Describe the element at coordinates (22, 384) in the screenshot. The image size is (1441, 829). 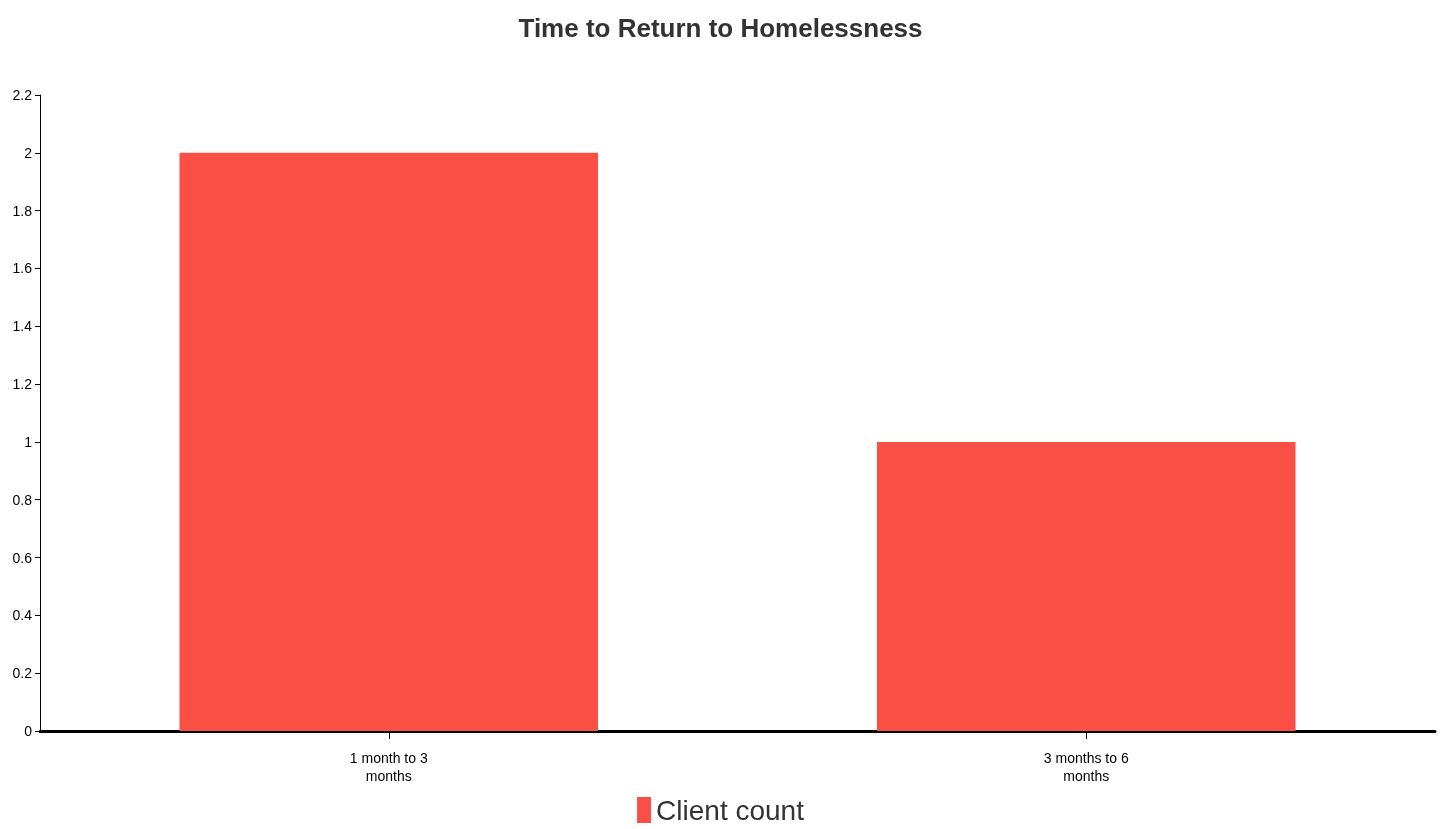
I see `y-tick-label: 1.2` at that location.